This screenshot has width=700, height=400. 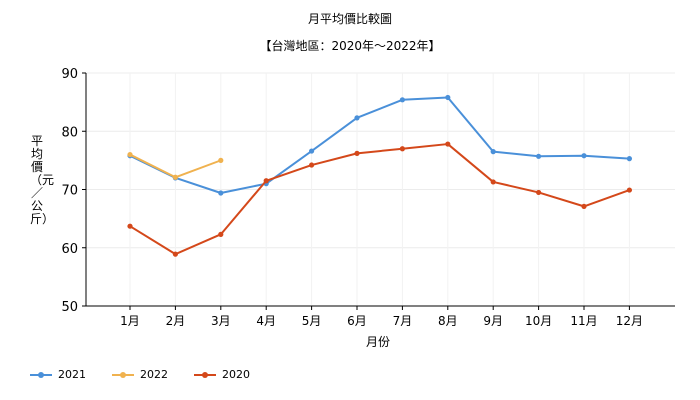 I want to click on x-tick-label: 8月, so click(x=448, y=321).